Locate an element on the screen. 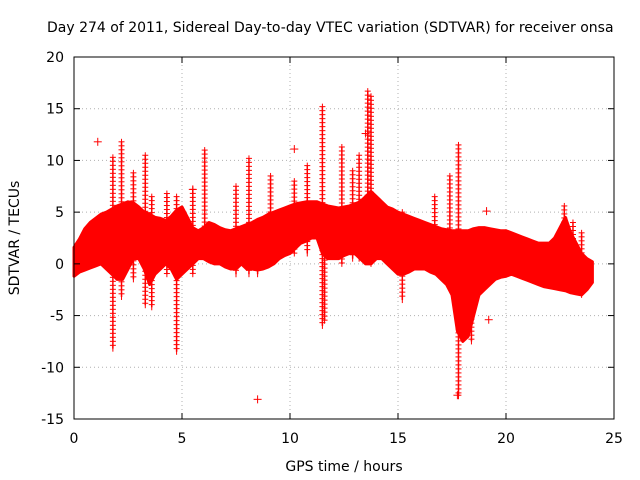 The width and height of the screenshot is (640, 480). x-tick-label: 25 is located at coordinates (614, 439).